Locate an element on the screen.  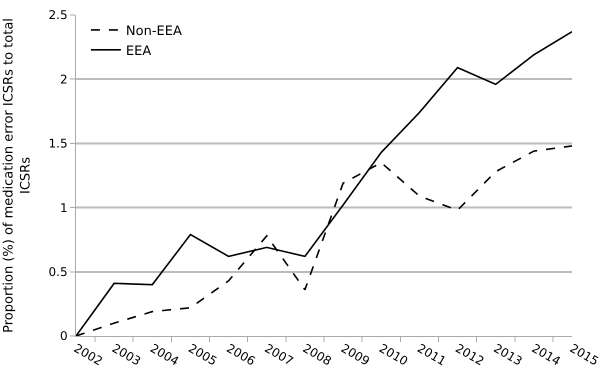
y-tick-label: 1 is located at coordinates (64, 207).